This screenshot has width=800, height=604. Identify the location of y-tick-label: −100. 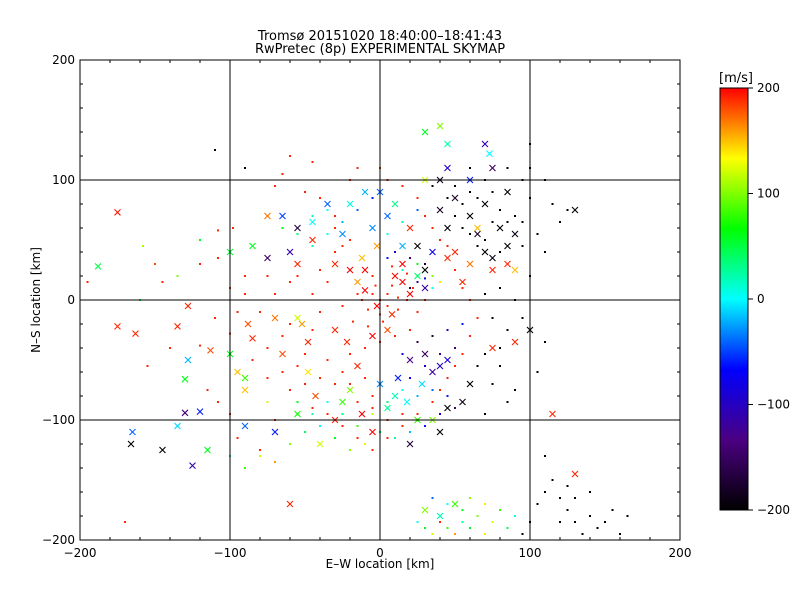
(58, 420).